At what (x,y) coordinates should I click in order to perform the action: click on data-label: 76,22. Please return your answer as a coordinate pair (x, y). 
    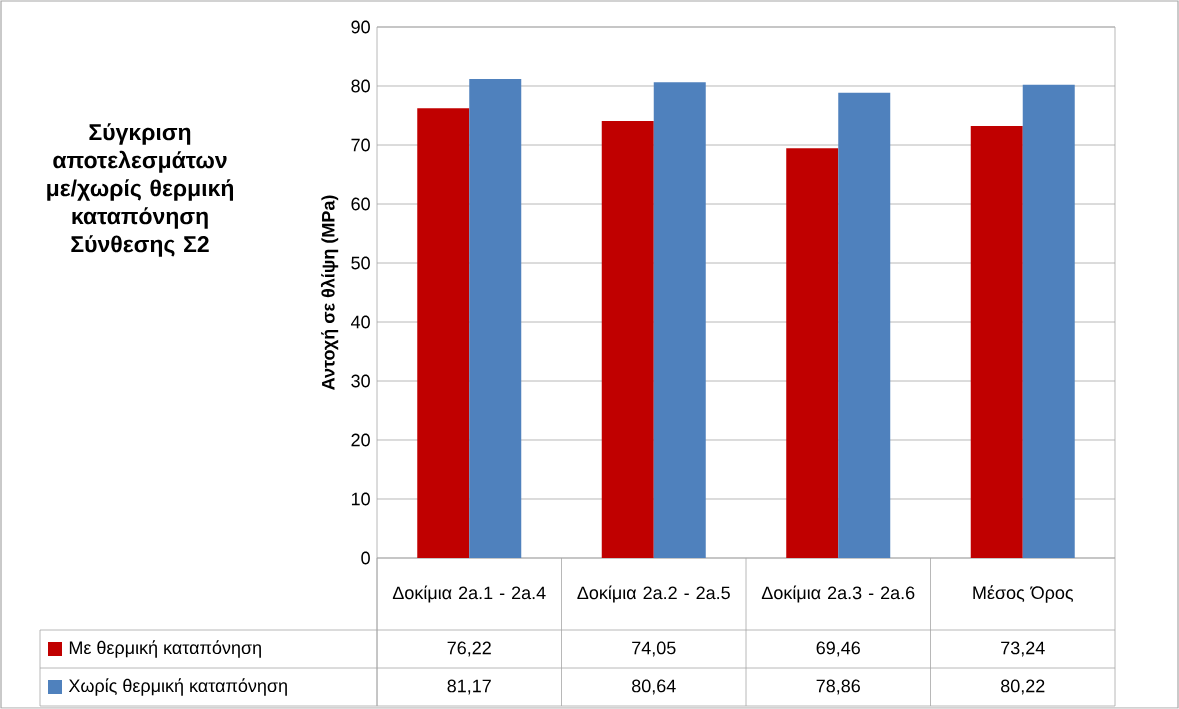
    Looking at the image, I should click on (469, 649).